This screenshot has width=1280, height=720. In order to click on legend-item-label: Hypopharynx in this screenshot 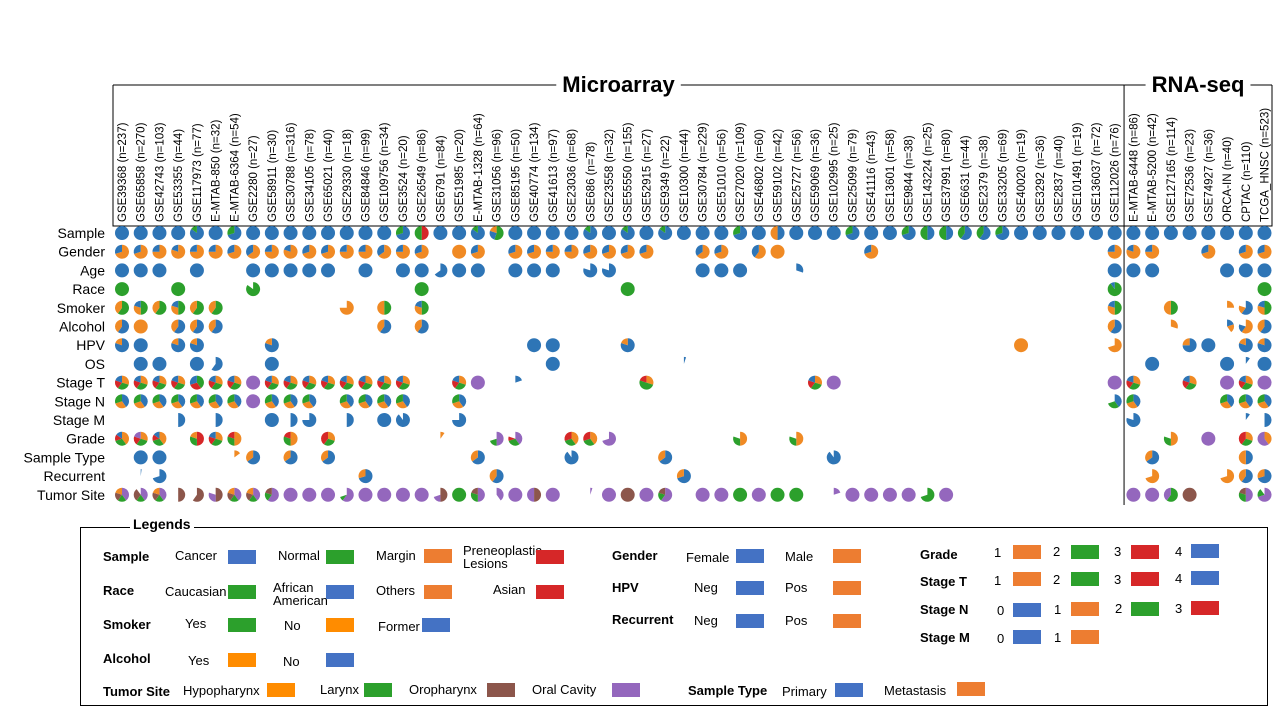, I will do `click(221, 690)`.